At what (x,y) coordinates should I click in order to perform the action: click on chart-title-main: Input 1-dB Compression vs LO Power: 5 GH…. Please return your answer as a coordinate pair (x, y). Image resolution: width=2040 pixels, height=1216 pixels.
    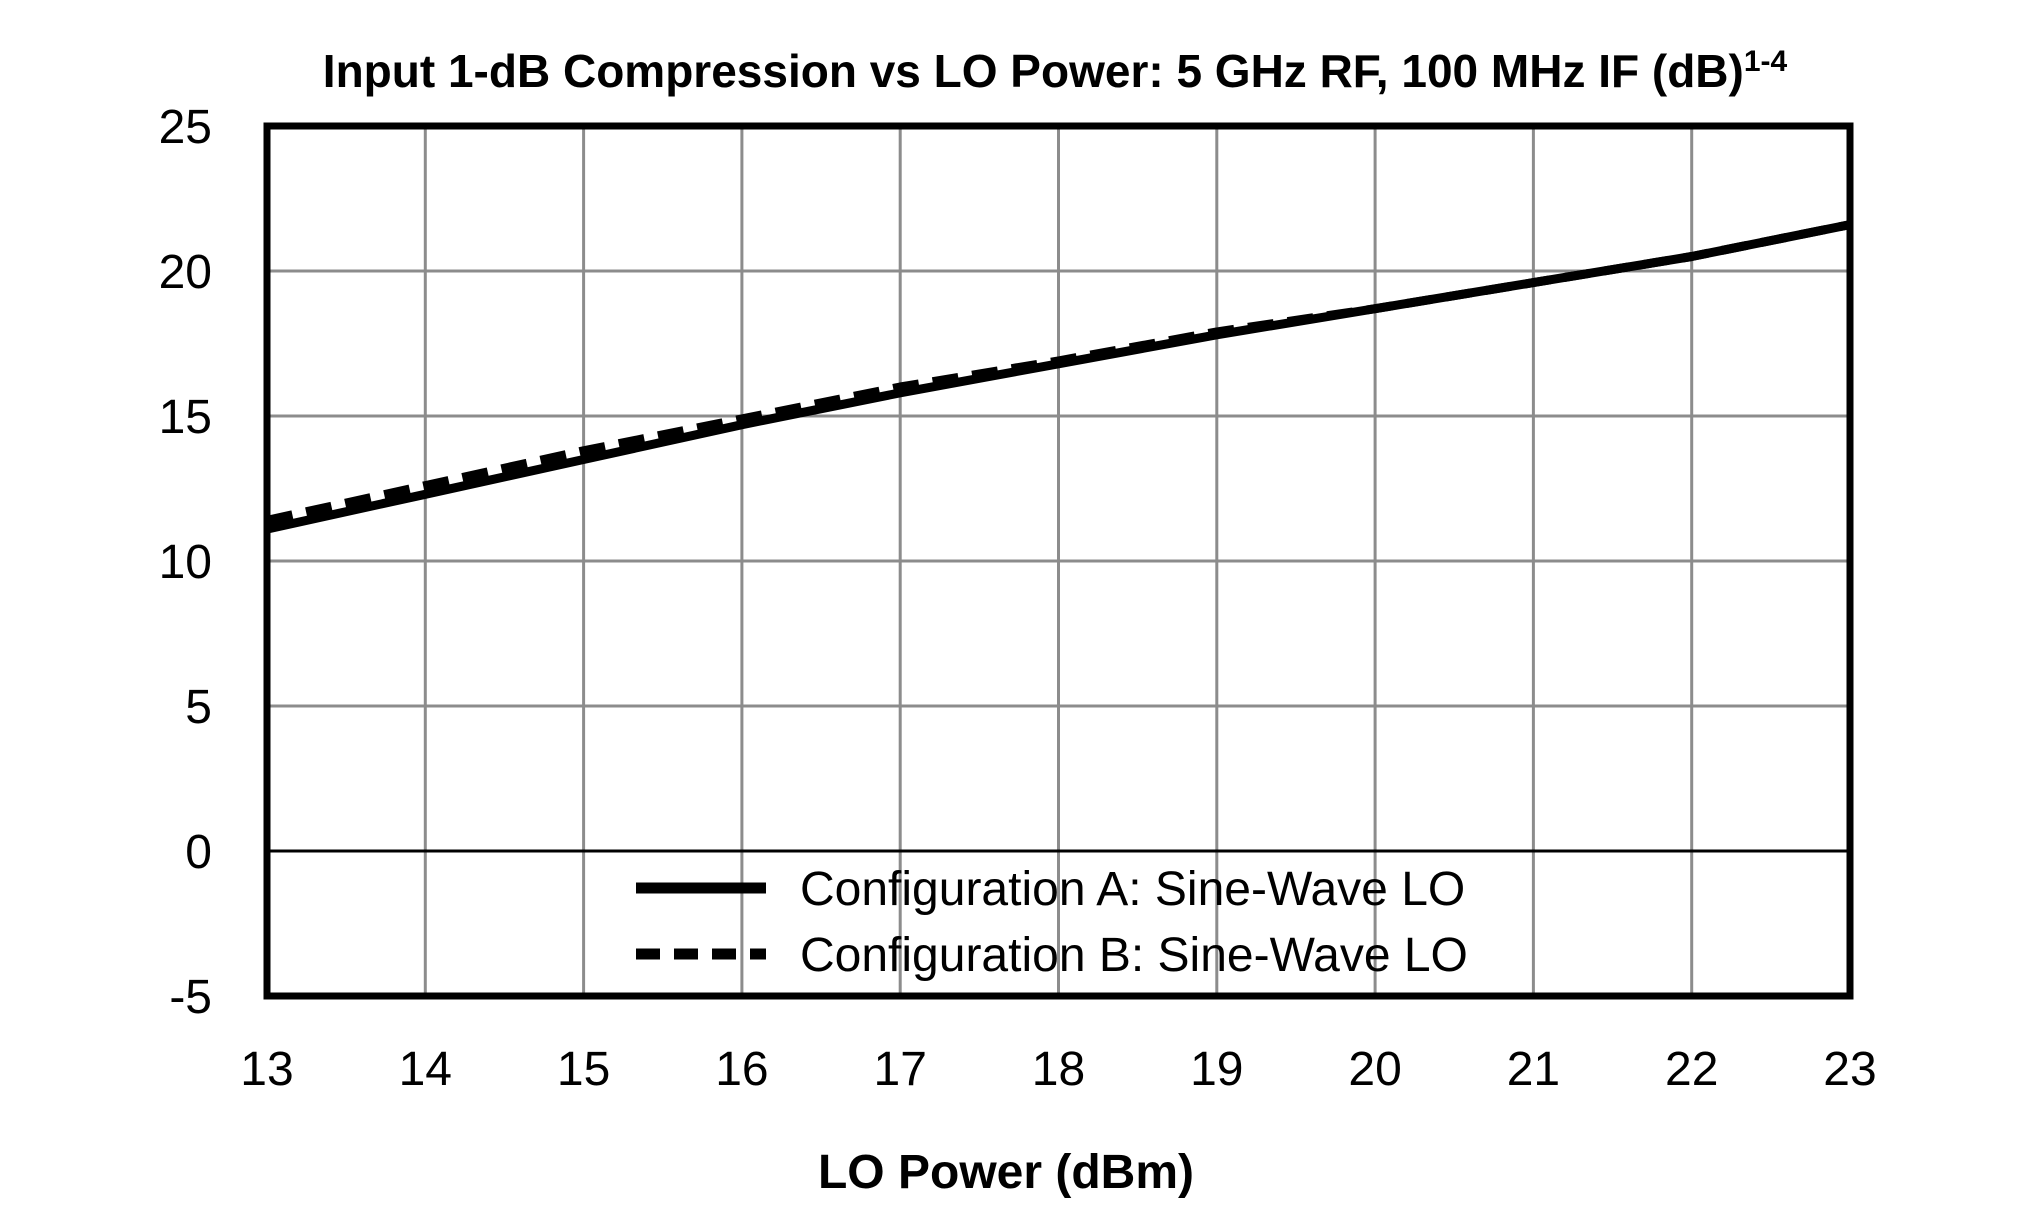
    Looking at the image, I should click on (1033, 71).